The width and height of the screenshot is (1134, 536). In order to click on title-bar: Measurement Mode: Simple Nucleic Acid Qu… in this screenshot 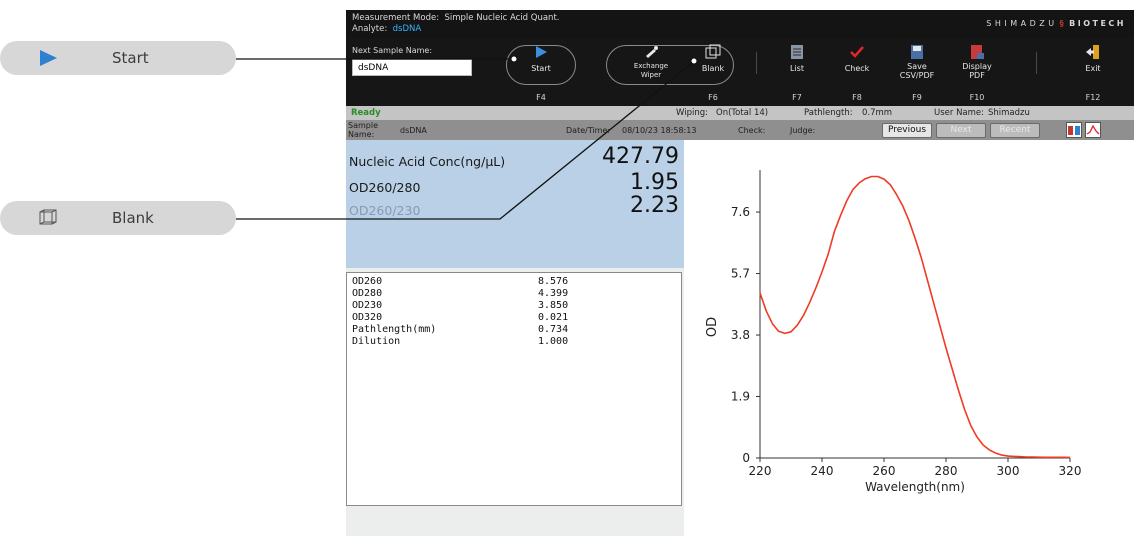, I will do `click(740, 24)`.